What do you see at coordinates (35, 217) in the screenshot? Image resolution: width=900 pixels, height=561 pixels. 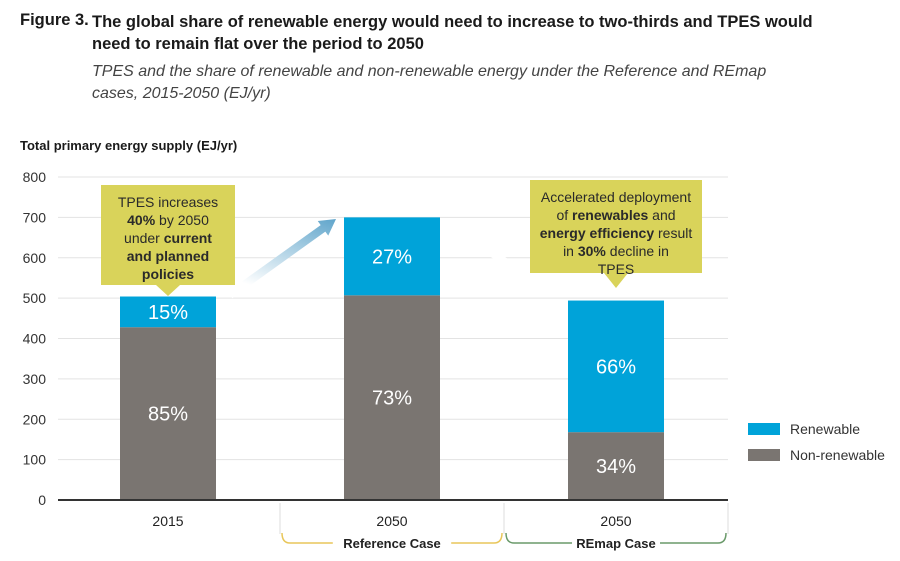 I see `y-tick-label: 700` at bounding box center [35, 217].